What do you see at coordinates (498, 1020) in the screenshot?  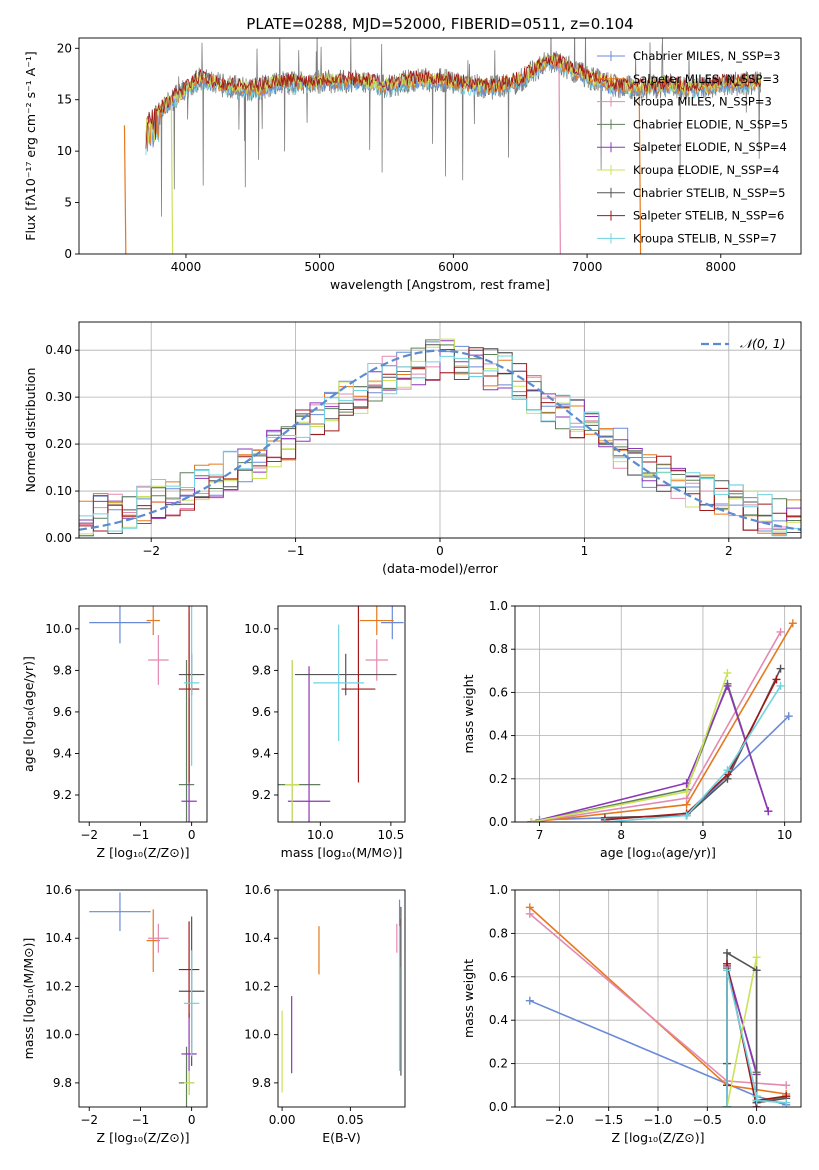 I see `y-tick-label: 0.4` at bounding box center [498, 1020].